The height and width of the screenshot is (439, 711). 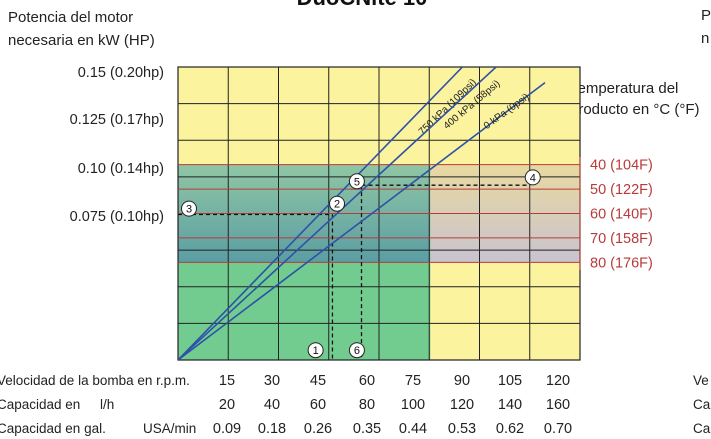 What do you see at coordinates (318, 405) in the screenshot?
I see `x-tick-x_lh-2: 60` at bounding box center [318, 405].